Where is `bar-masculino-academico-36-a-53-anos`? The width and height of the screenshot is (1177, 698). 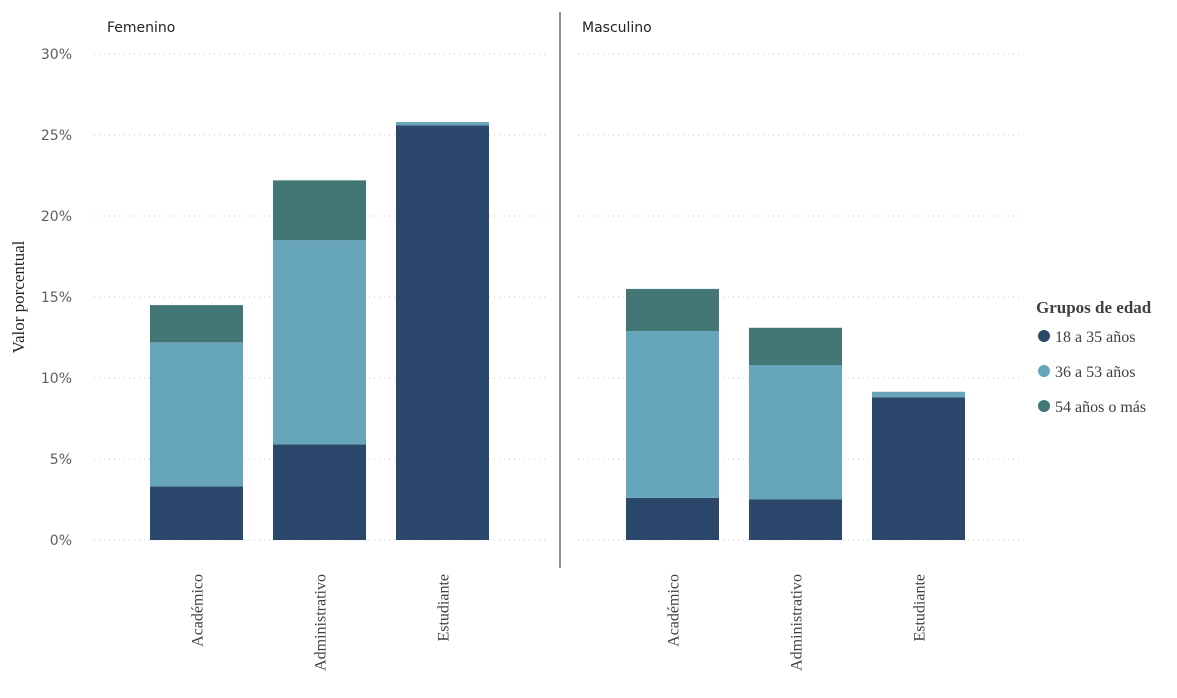
bar-masculino-academico-36-a-53-anos is located at coordinates (672, 414).